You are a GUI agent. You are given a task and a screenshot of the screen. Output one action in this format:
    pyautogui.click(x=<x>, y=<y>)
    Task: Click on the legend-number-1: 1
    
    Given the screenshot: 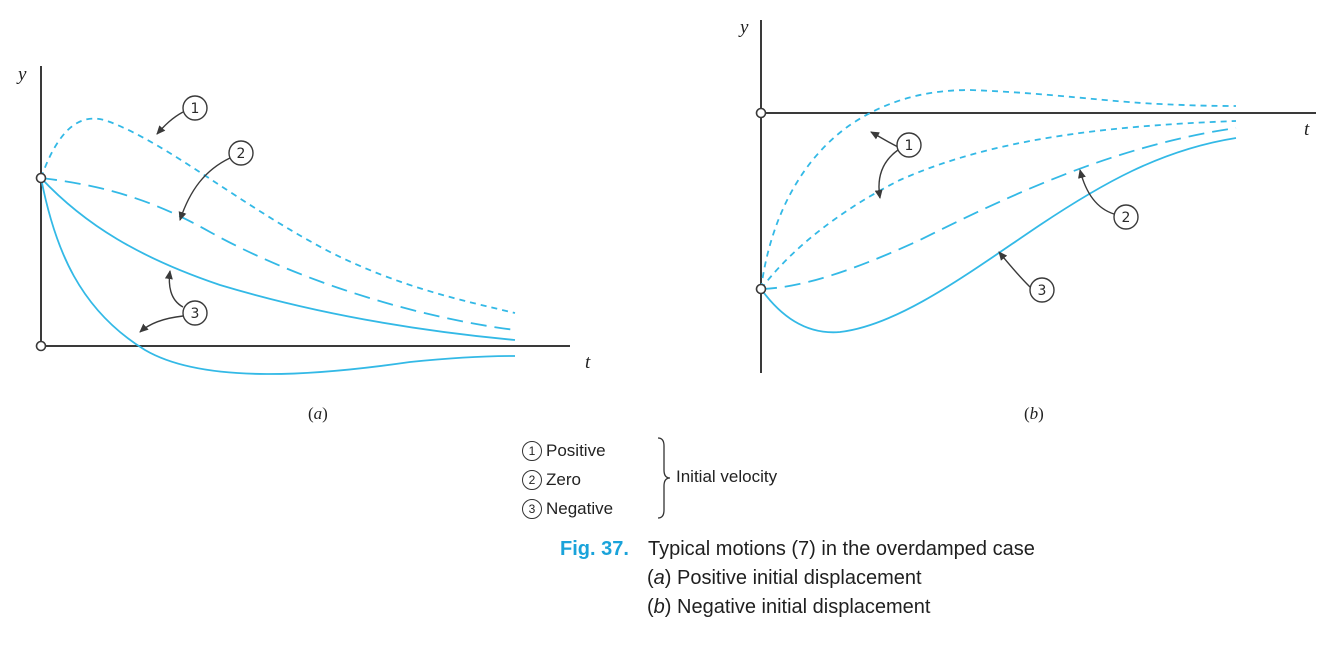 What is the action you would take?
    pyautogui.click(x=532, y=451)
    